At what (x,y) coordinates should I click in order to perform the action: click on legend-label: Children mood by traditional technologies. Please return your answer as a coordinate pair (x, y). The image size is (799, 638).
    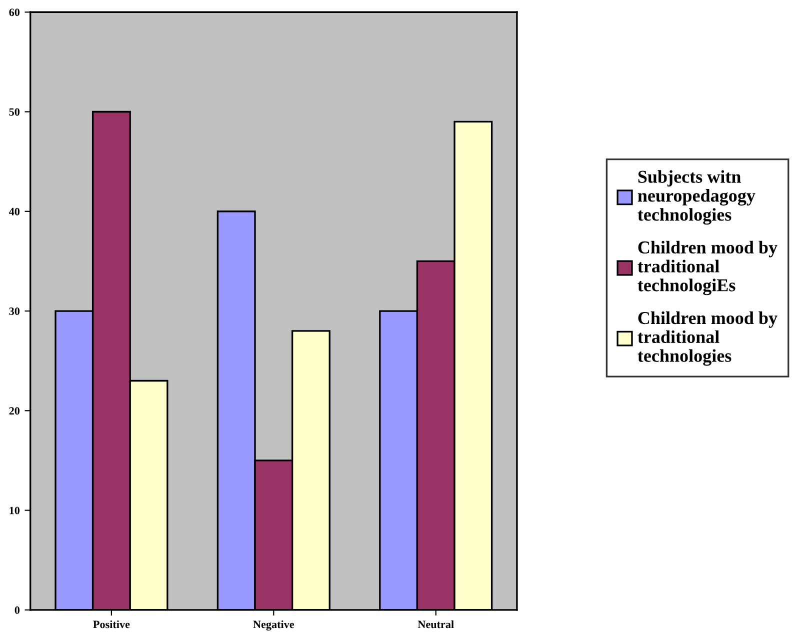
    Looking at the image, I should click on (708, 338).